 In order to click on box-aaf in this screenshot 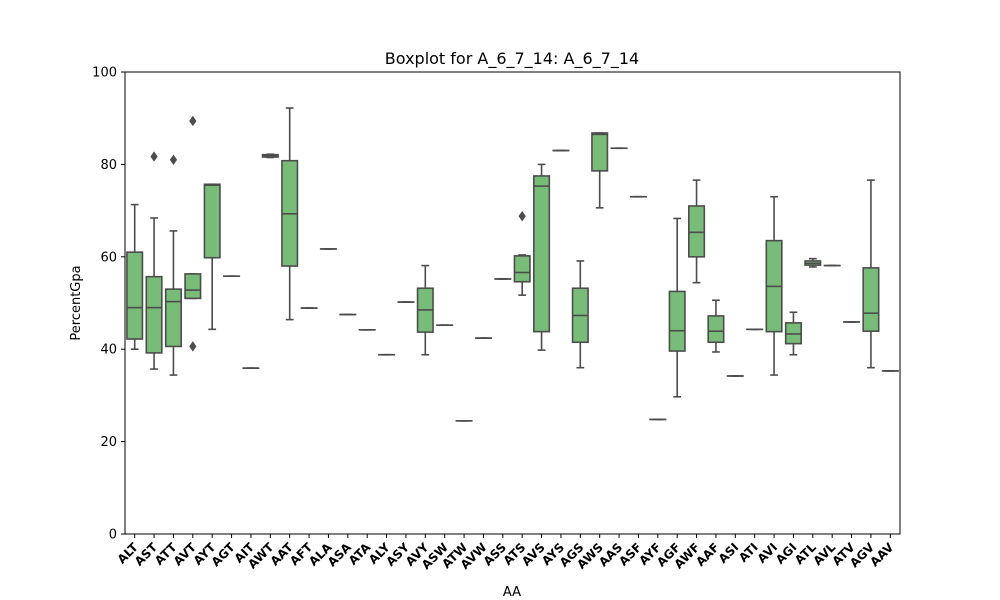, I will do `click(716, 326)`.